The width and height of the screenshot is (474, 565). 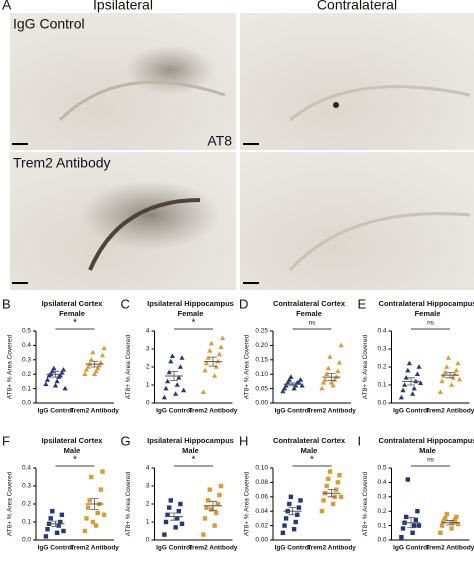 I want to click on panel-label: D, so click(x=243, y=303).